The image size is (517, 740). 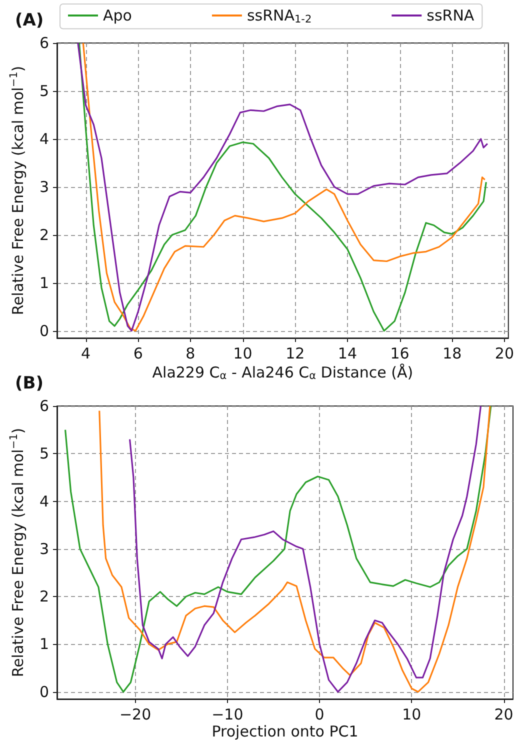 I want to click on x-tick-label: 14, so click(x=347, y=353).